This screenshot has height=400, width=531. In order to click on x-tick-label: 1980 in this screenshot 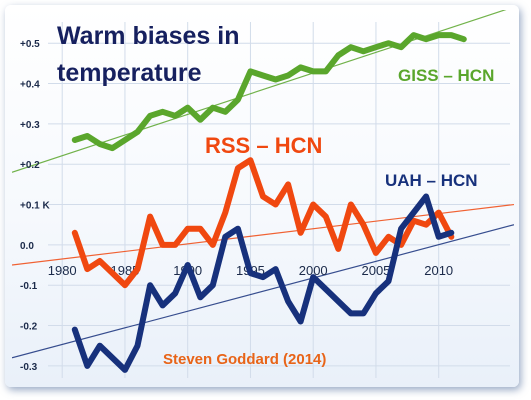, I will do `click(62, 270)`.